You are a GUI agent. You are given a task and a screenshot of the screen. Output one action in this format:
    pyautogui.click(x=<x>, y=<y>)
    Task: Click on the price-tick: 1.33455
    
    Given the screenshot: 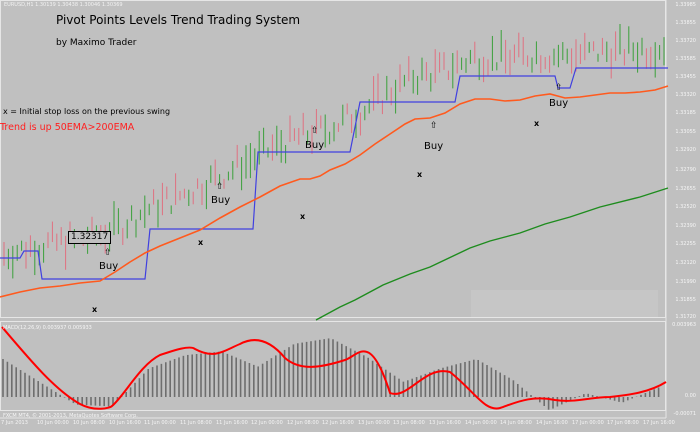 What is the action you would take?
    pyautogui.click(x=685, y=77)
    